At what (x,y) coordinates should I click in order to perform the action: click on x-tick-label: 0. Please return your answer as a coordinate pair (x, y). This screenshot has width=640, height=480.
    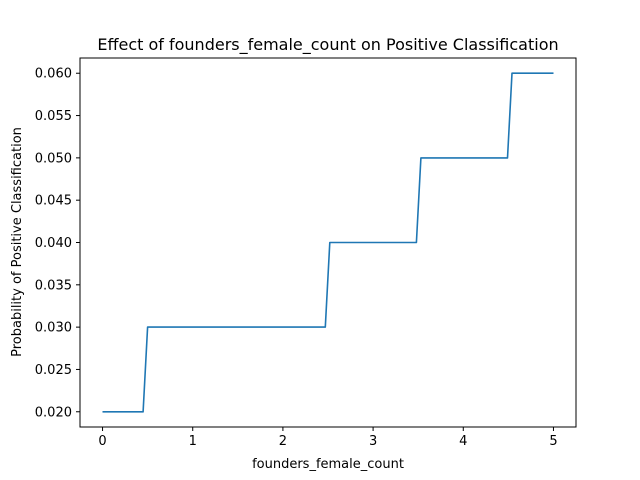
    Looking at the image, I should click on (102, 441).